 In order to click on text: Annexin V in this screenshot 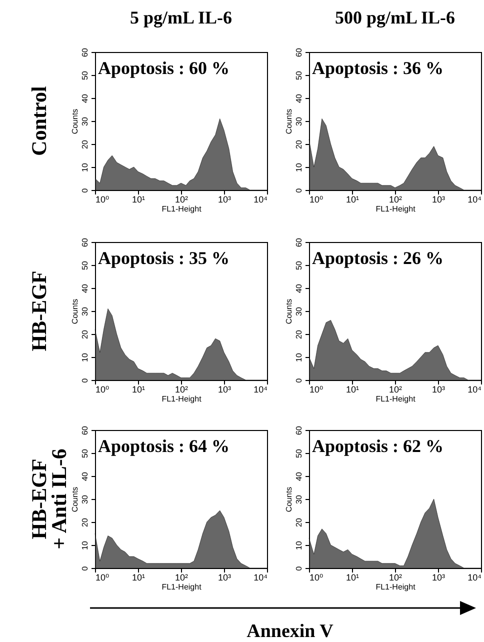, I will do `click(290, 631)`.